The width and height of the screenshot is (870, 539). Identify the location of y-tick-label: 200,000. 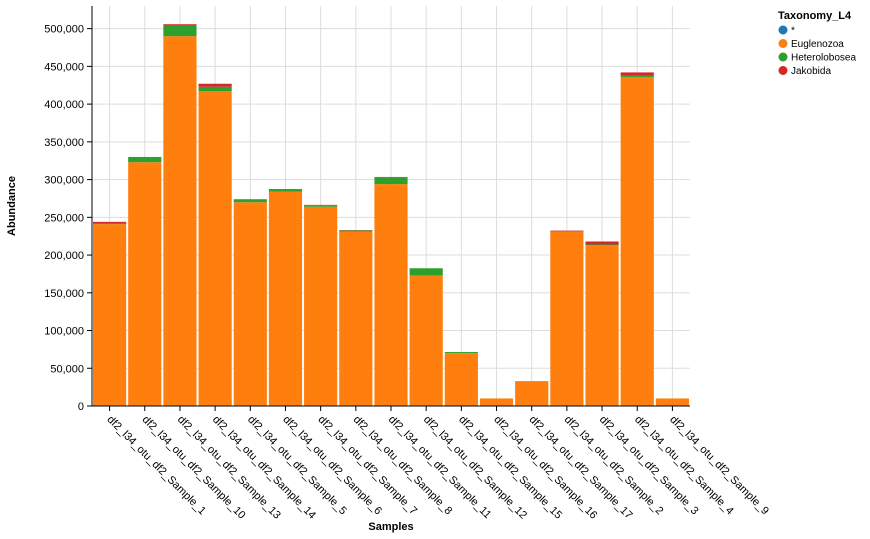
(64, 256).